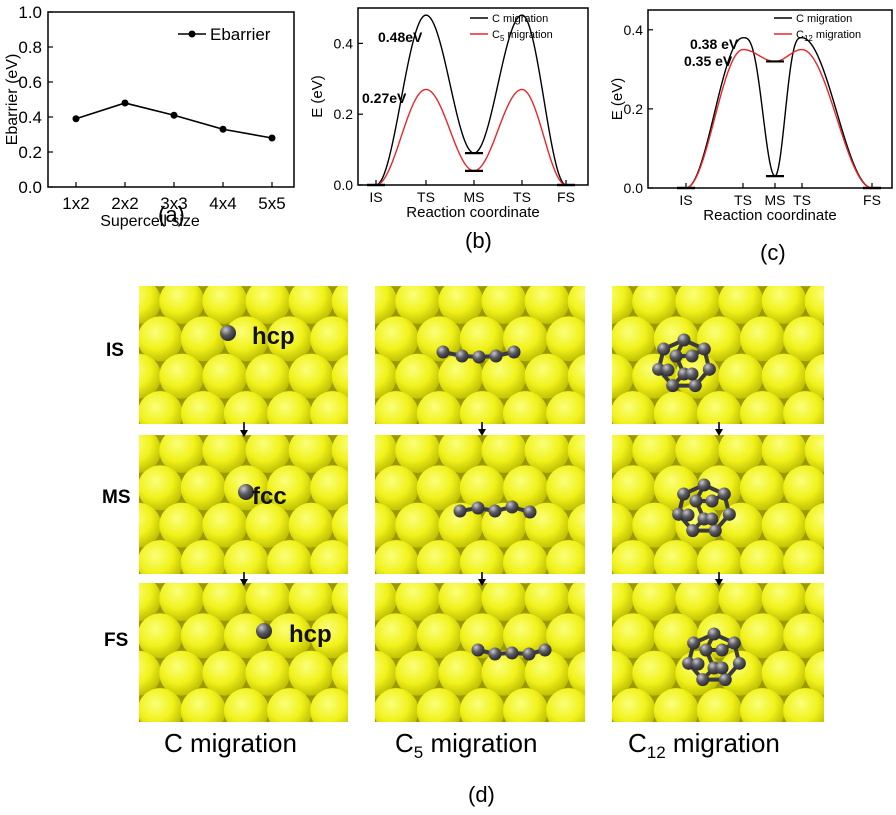  Describe the element at coordinates (75, 203) in the screenshot. I see `x-tick-label-a: 1x2` at that location.